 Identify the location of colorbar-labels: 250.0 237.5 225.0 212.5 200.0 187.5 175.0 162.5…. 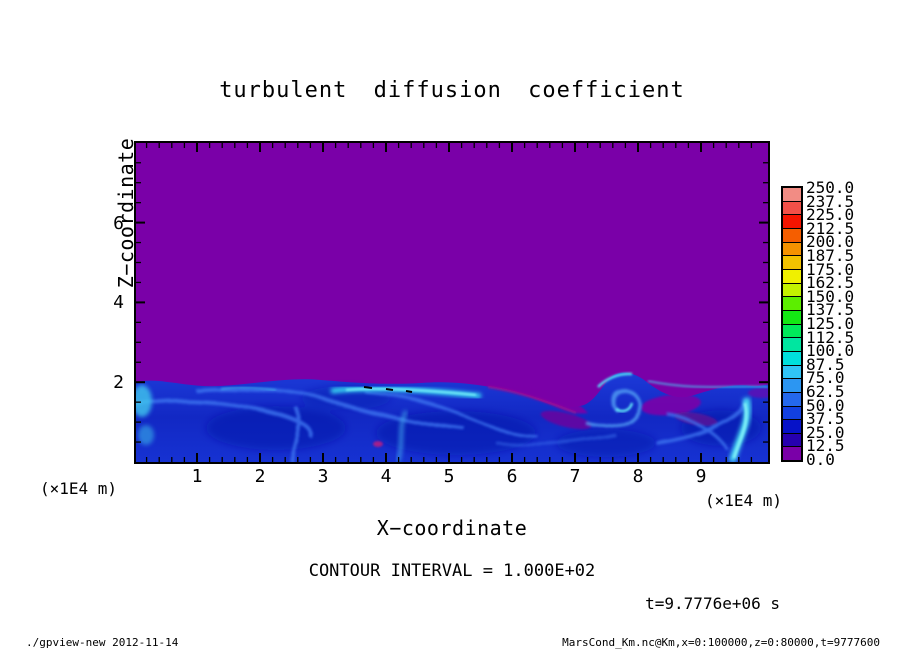
(837, 324).